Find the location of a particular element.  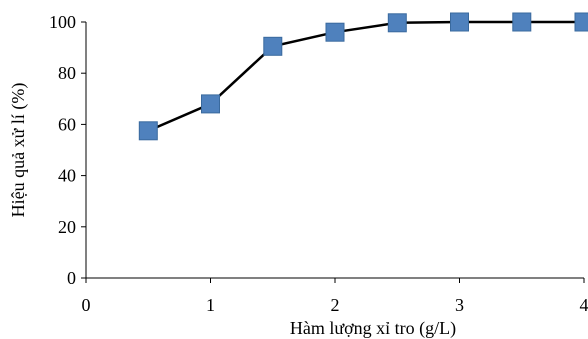

y-tick-label: 80 is located at coordinates (67, 73).